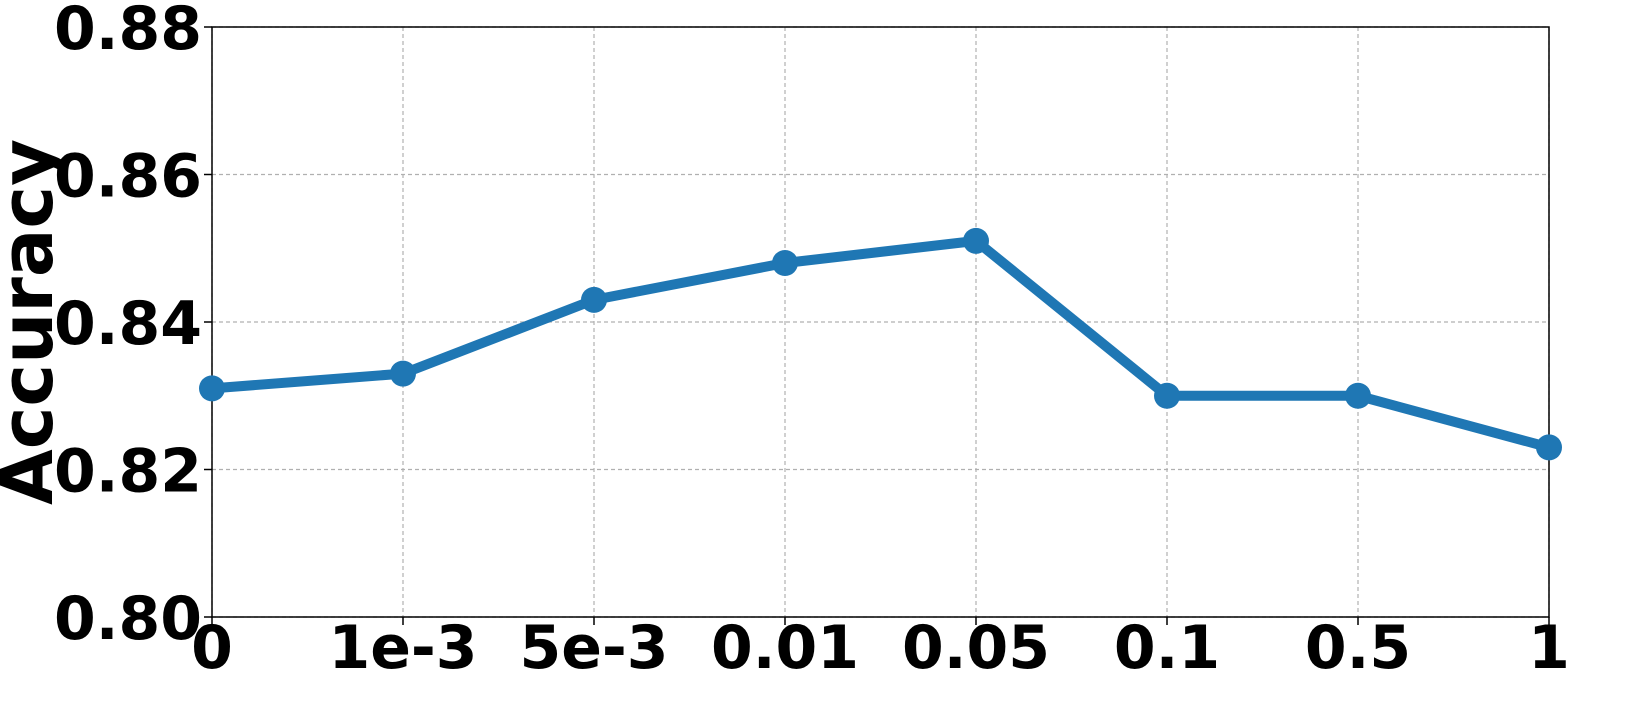  Describe the element at coordinates (976, 648) in the screenshot. I see `x-tick-label: 0.05` at that location.